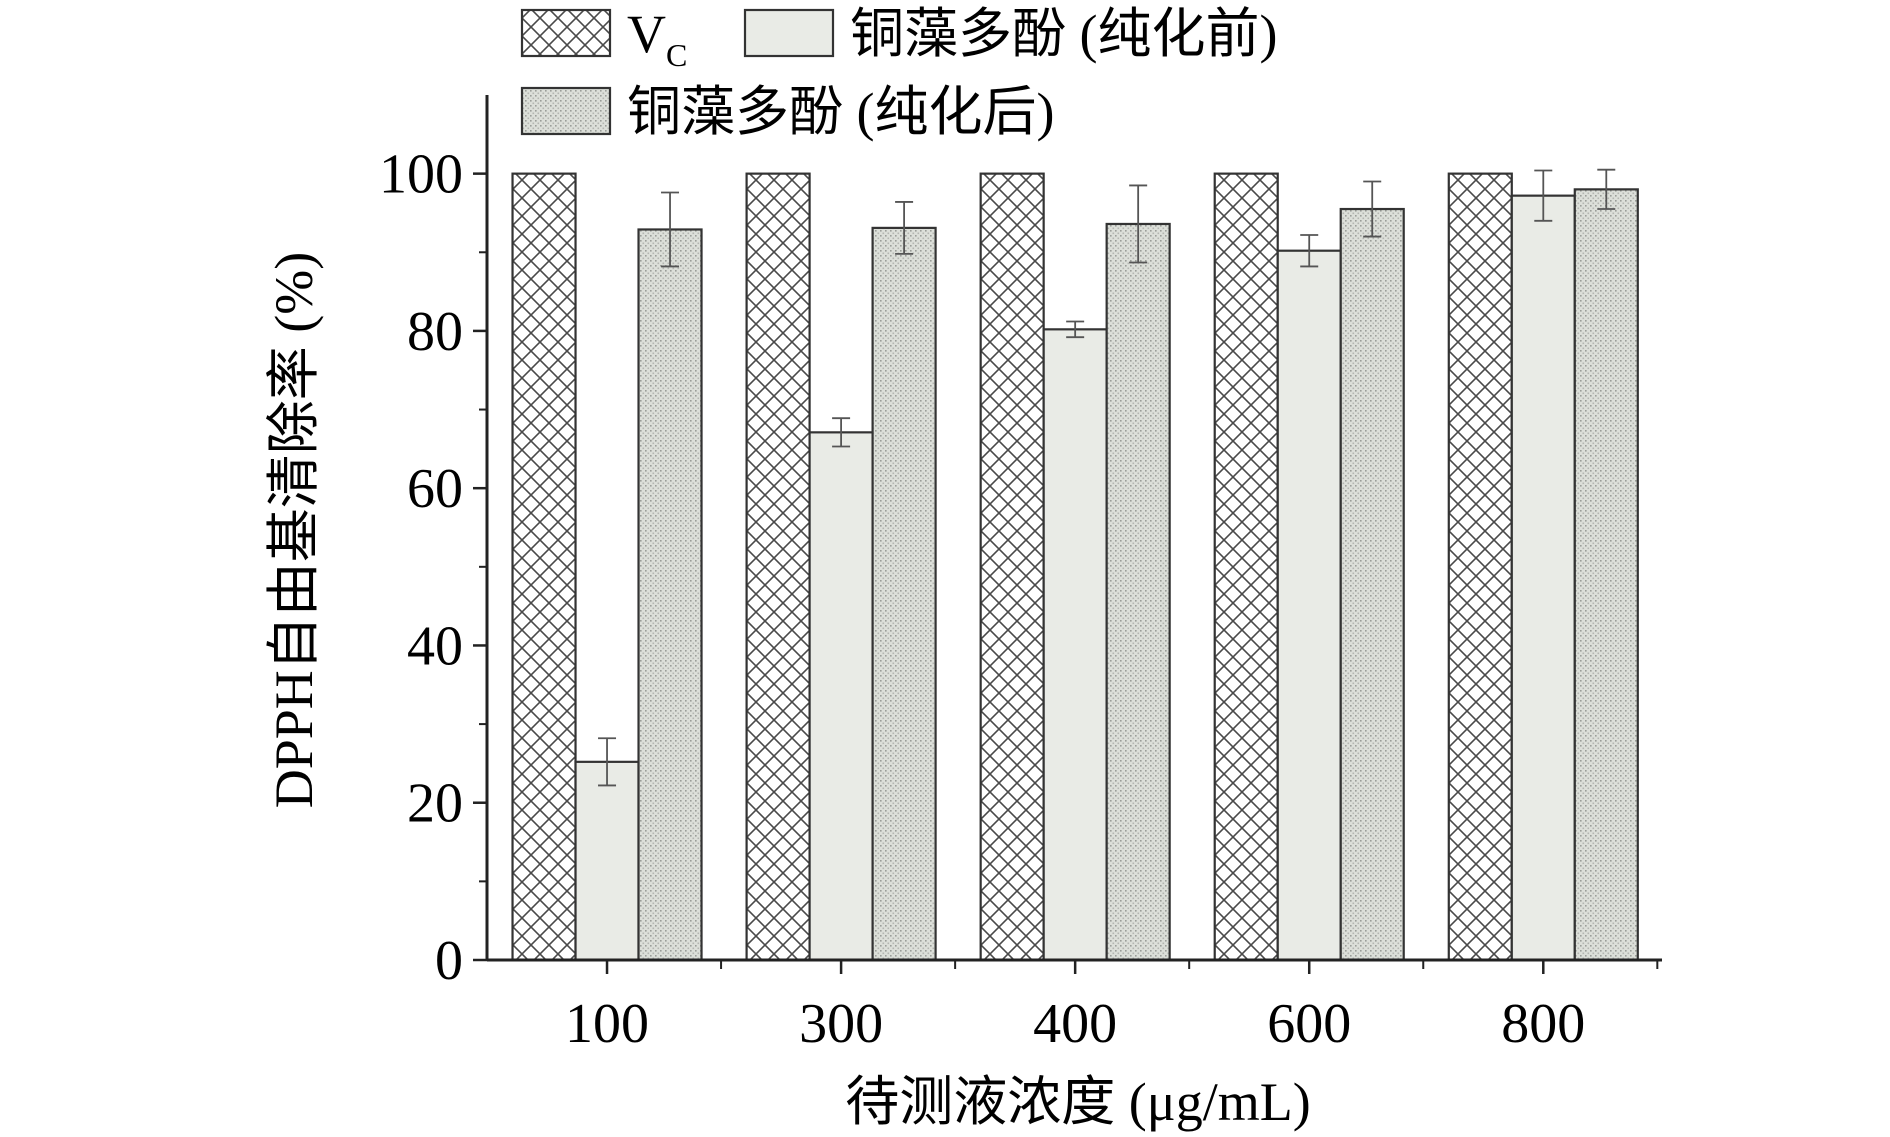 The height and width of the screenshot is (1137, 1890). I want to click on legend-item-3: 铜藻多酚 (纯化后), so click(787, 112).